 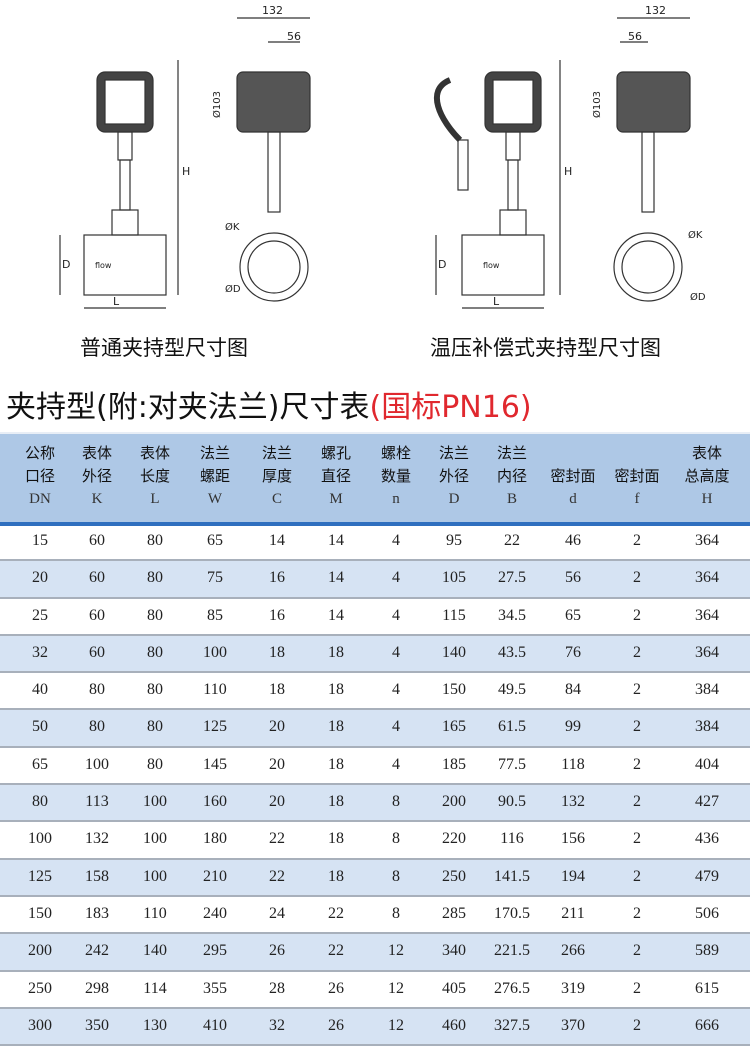 What do you see at coordinates (573, 876) in the screenshot?
I see `table-cell: 194` at bounding box center [573, 876].